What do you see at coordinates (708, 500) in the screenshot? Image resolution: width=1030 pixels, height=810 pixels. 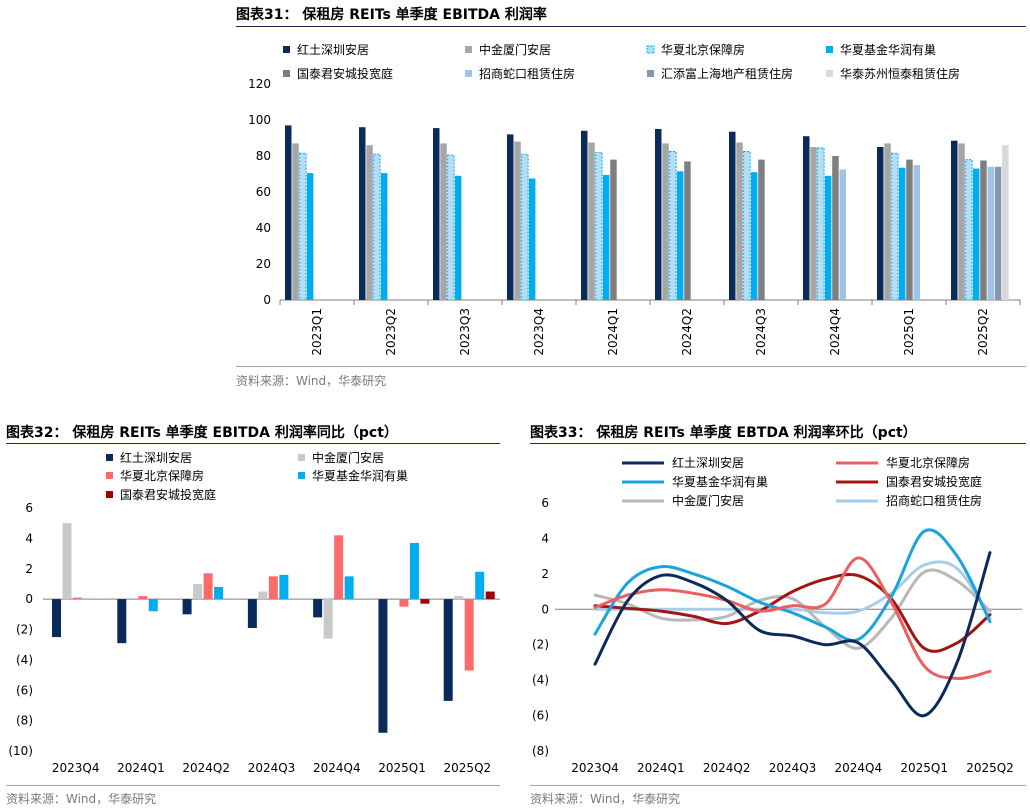 I see `chart33-legend-label-4: 中金厦门安居` at bounding box center [708, 500].